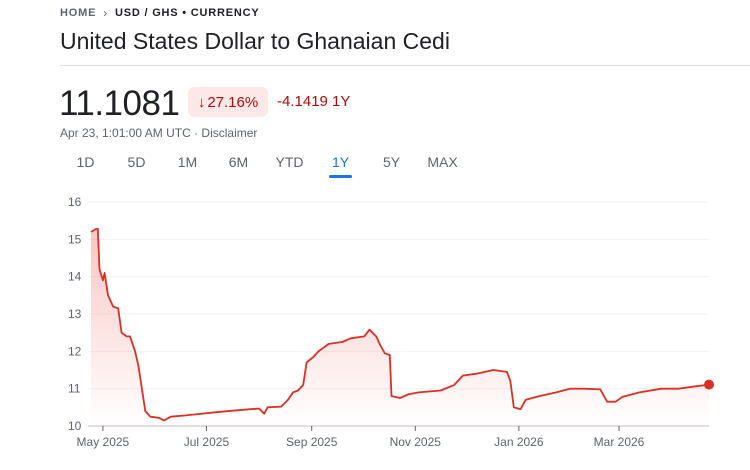  What do you see at coordinates (85, 162) in the screenshot?
I see `tab-1d: 1D` at bounding box center [85, 162].